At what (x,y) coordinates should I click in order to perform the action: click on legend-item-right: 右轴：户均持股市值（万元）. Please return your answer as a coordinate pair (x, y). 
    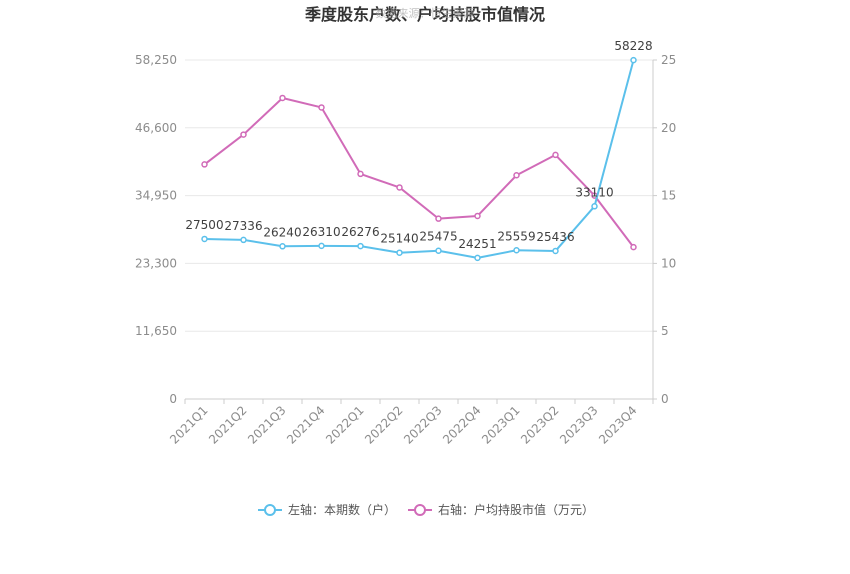
    Looking at the image, I should click on (501, 509).